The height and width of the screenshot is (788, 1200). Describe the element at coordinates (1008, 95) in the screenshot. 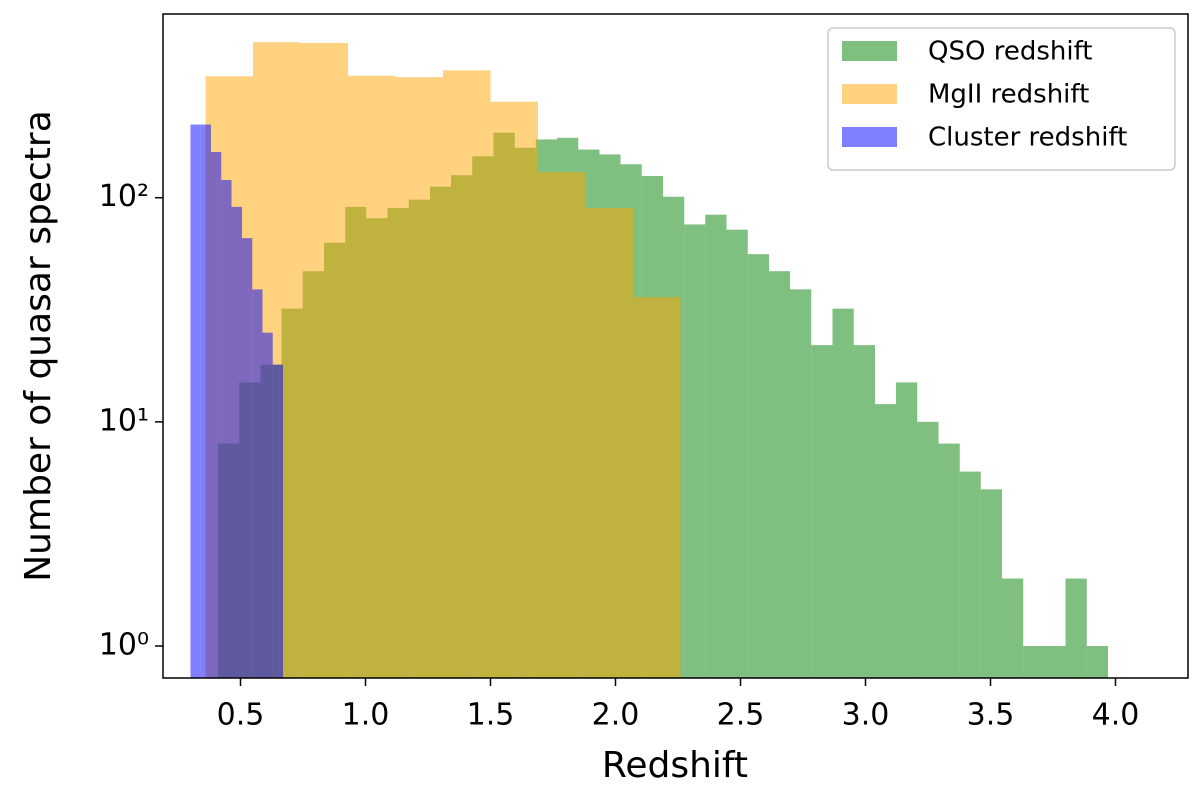

I see `legend-label: MgII redshift` at that location.